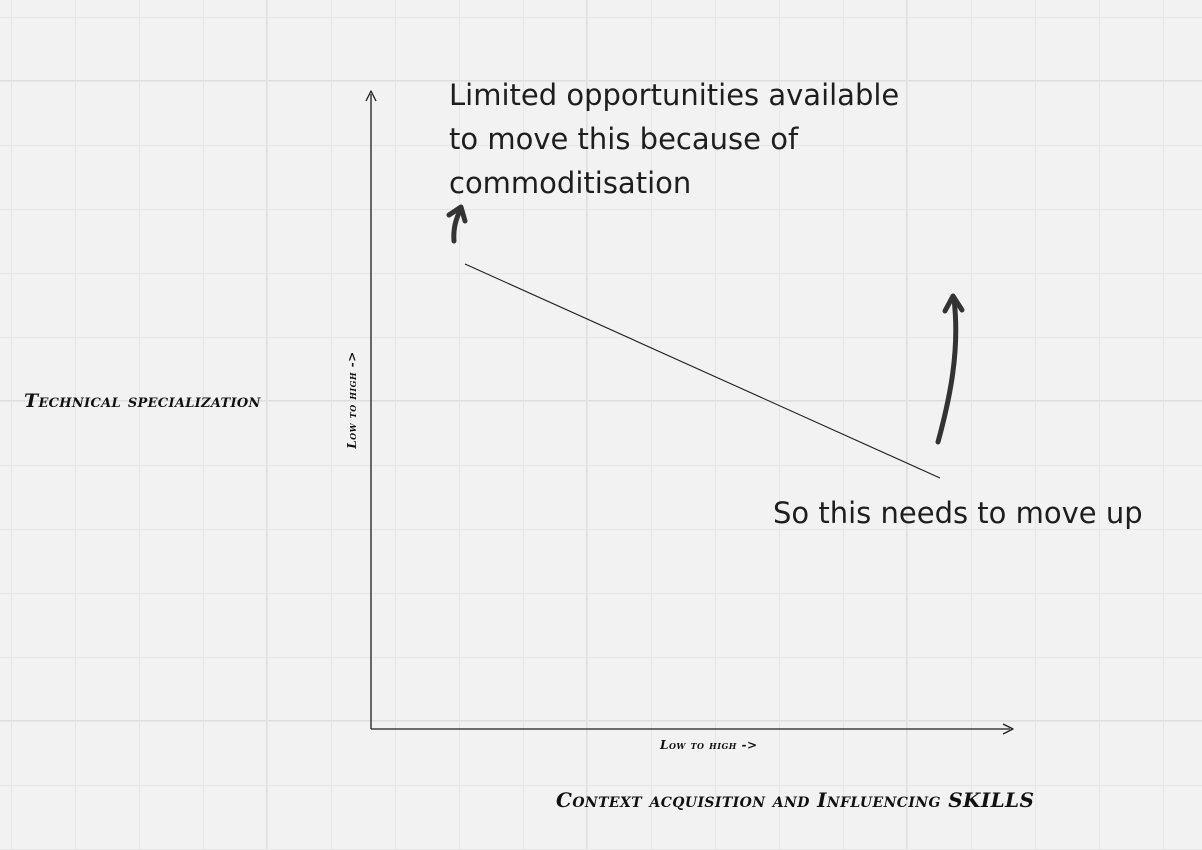  Describe the element at coordinates (950, 369) in the screenshot. I see `large-up-arrow-icon` at that location.